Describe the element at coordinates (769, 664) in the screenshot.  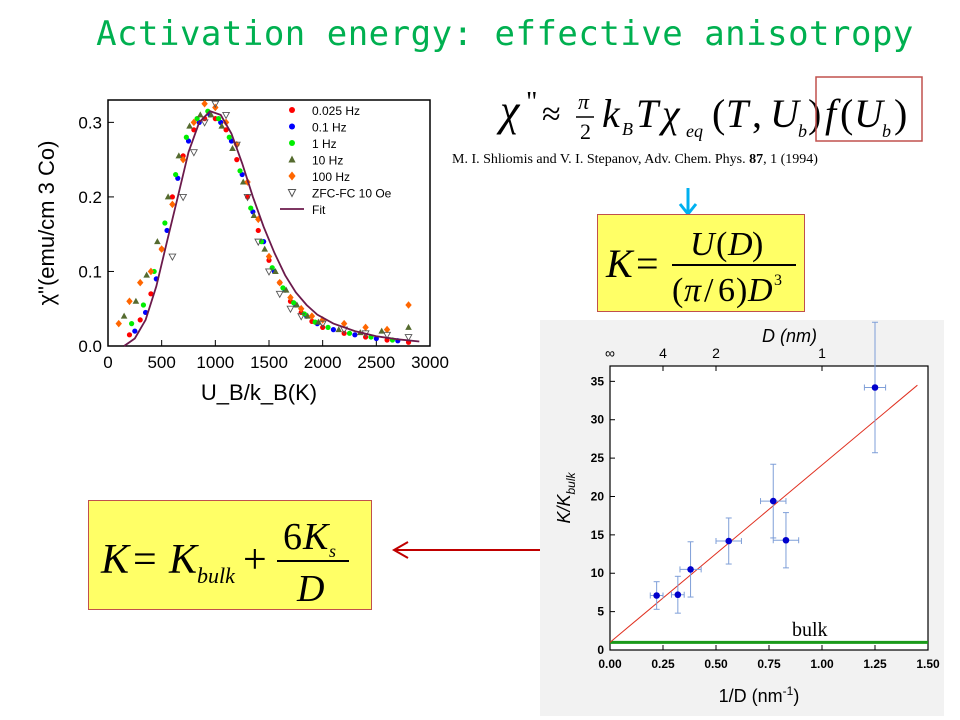
I see `x-tick-label: 0.75` at that location.